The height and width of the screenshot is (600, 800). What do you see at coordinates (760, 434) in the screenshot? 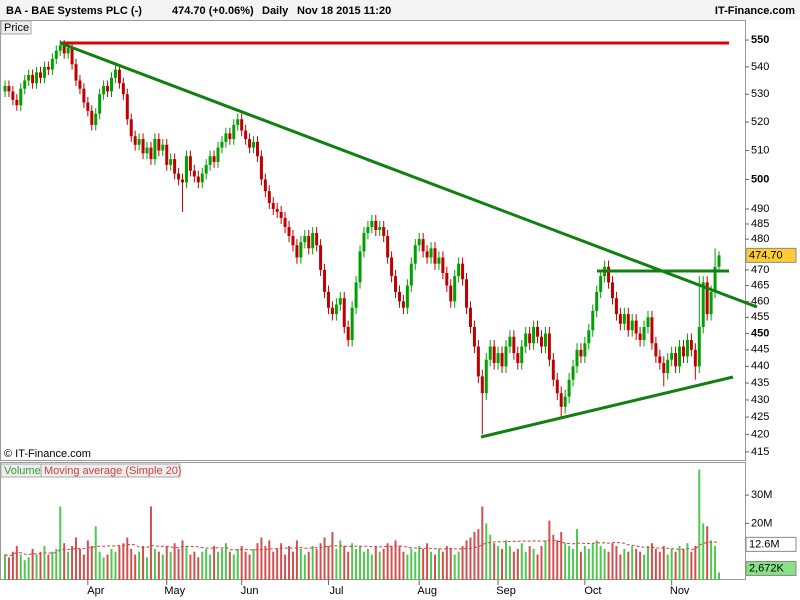
I see `y-tick-label: 420` at bounding box center [760, 434].